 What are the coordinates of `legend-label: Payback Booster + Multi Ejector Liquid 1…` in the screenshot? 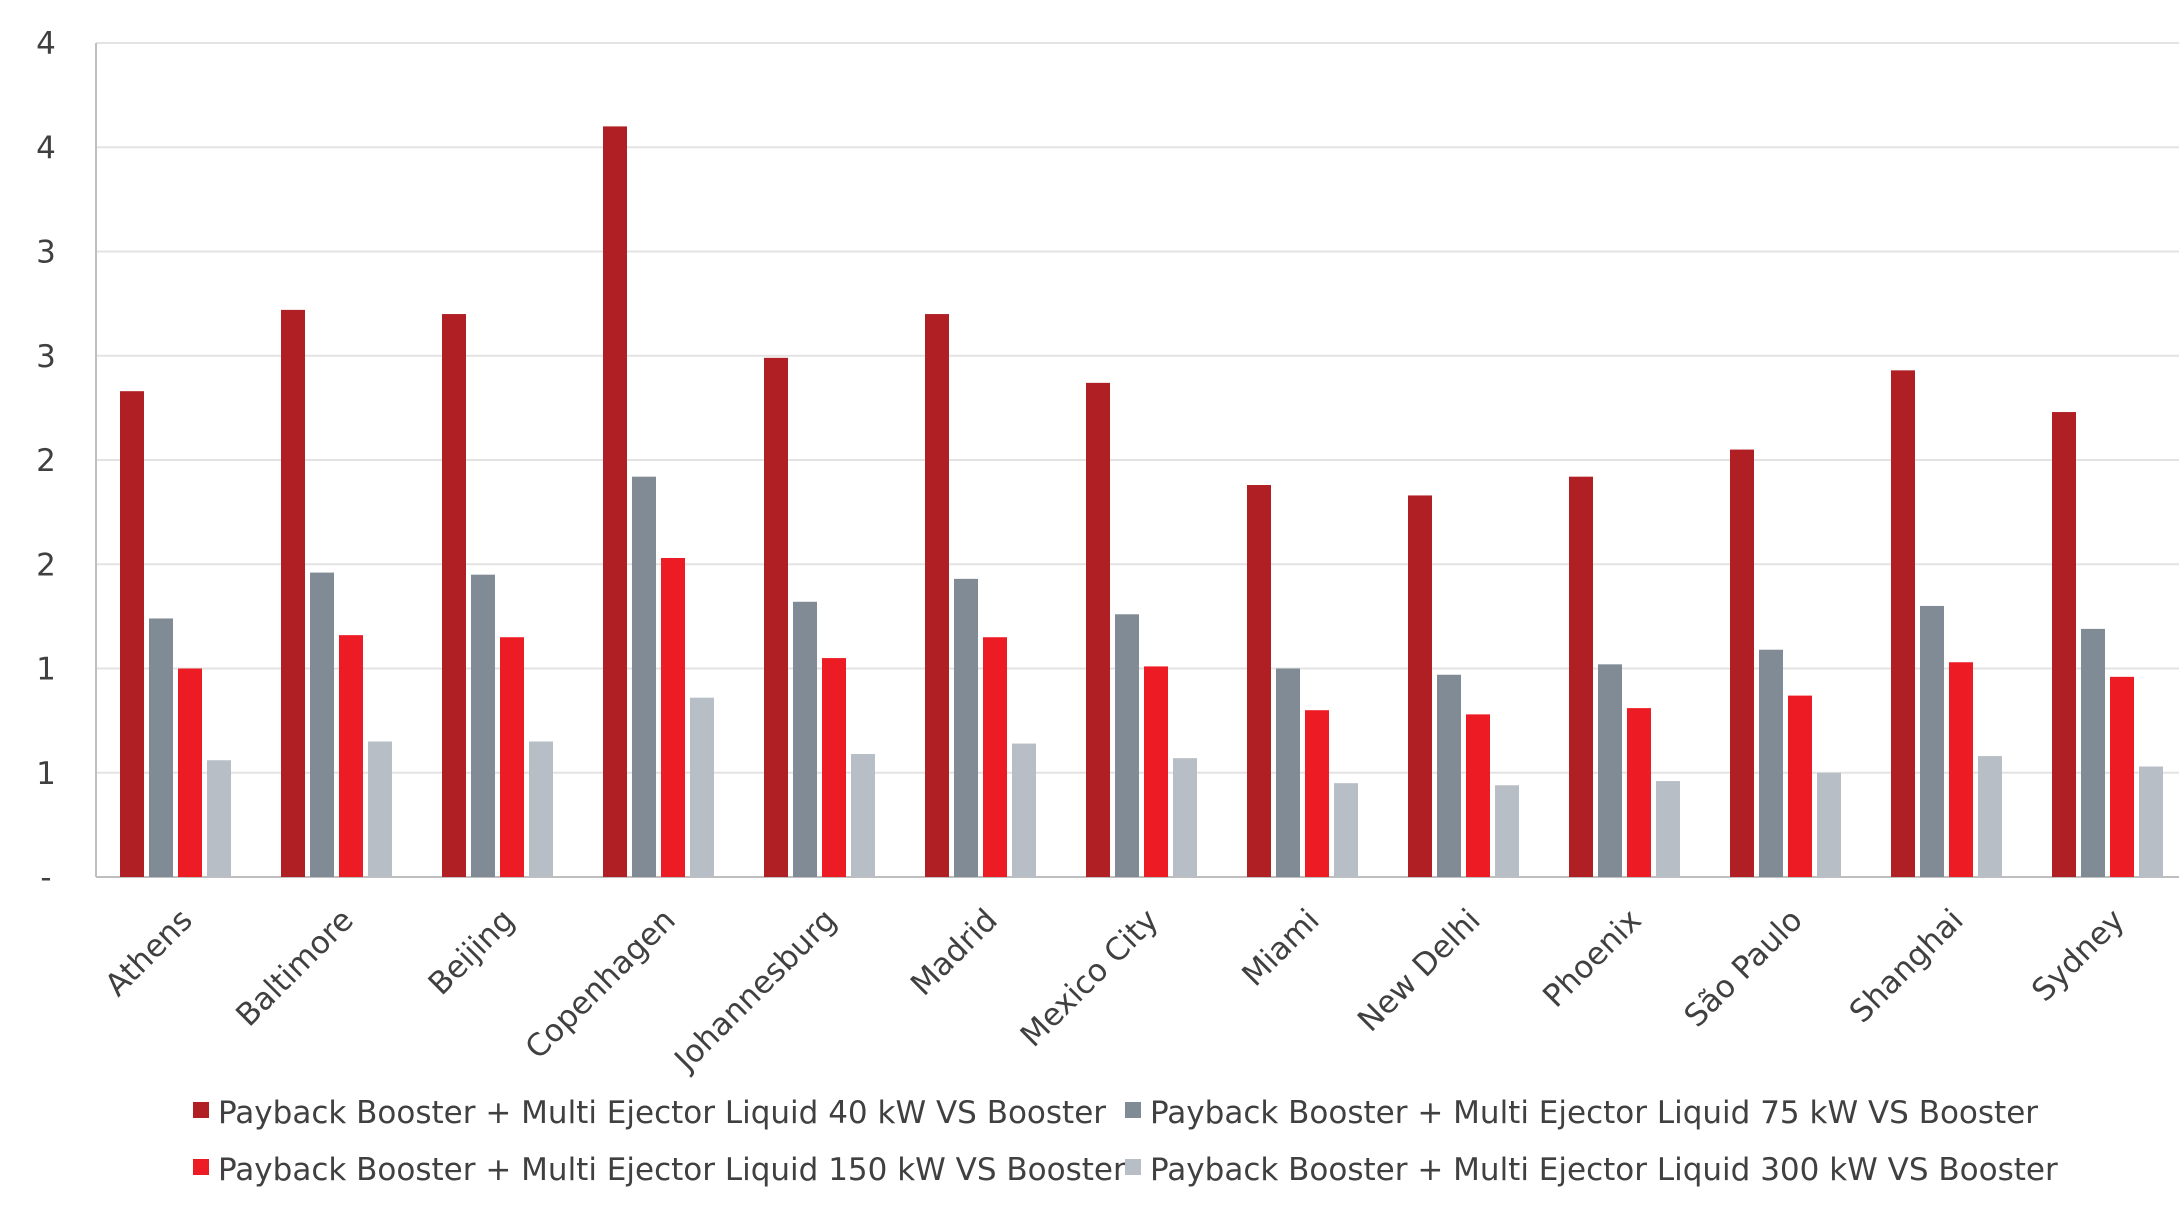 It's located at (672, 1170).